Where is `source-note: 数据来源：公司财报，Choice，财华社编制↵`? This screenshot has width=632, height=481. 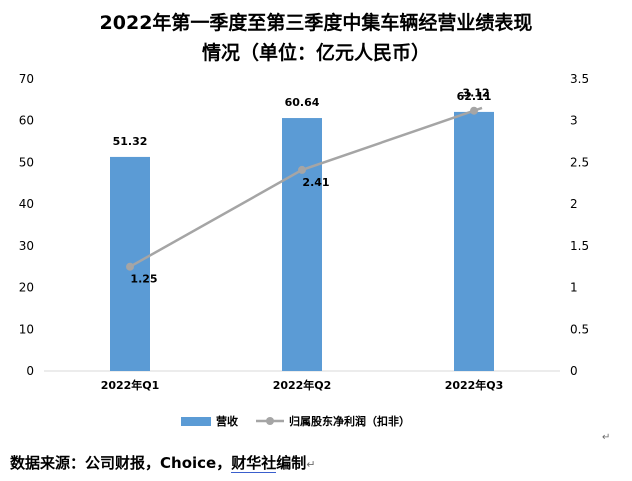 source-note: 数据来源：公司财报，Choice，财华社编制↵ is located at coordinates (162, 462).